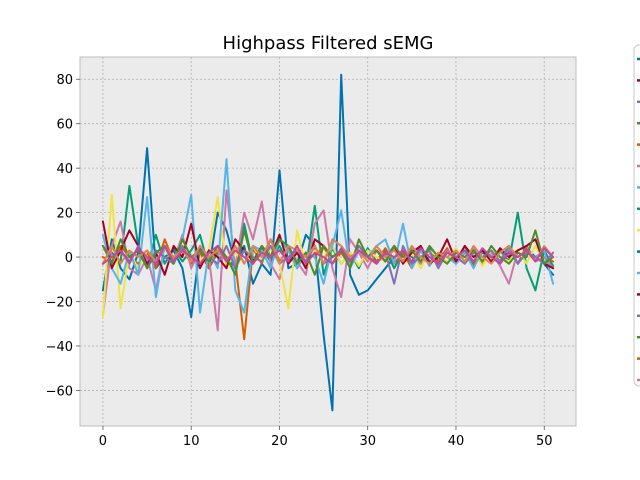  I want to click on x-axis: 0 10 20 30 40 50, so click(326, 437).